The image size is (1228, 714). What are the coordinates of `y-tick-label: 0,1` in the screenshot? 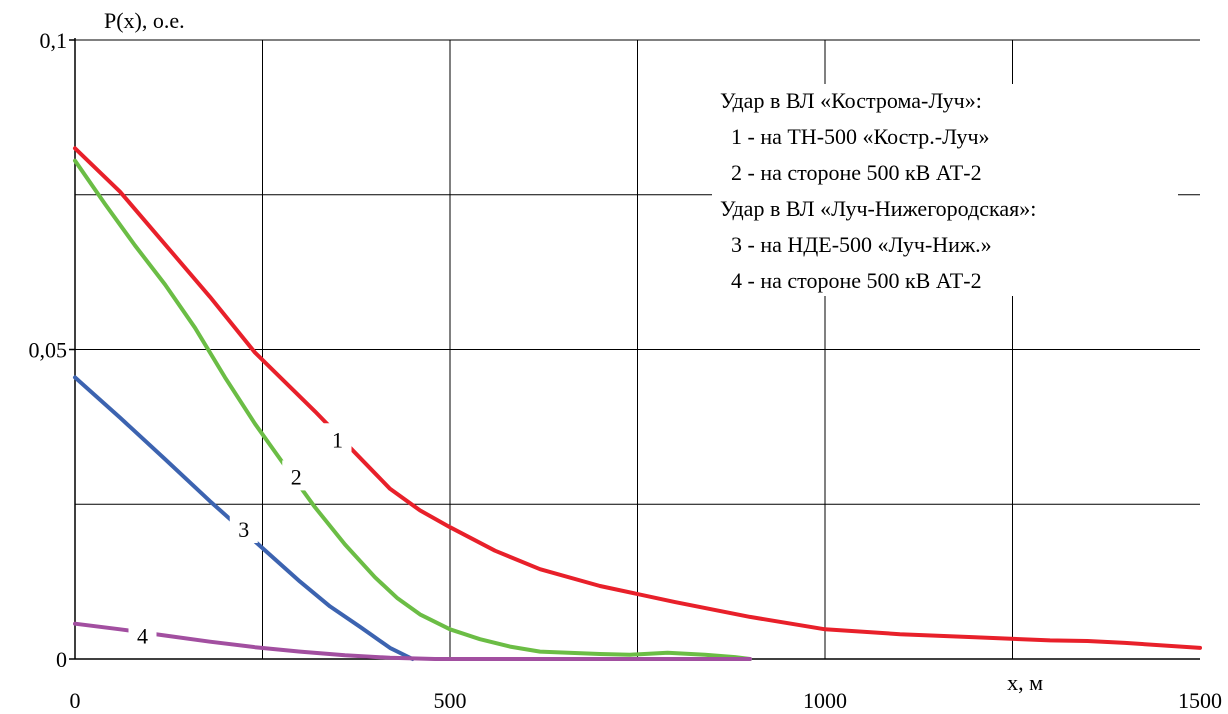 It's located at (54, 40).